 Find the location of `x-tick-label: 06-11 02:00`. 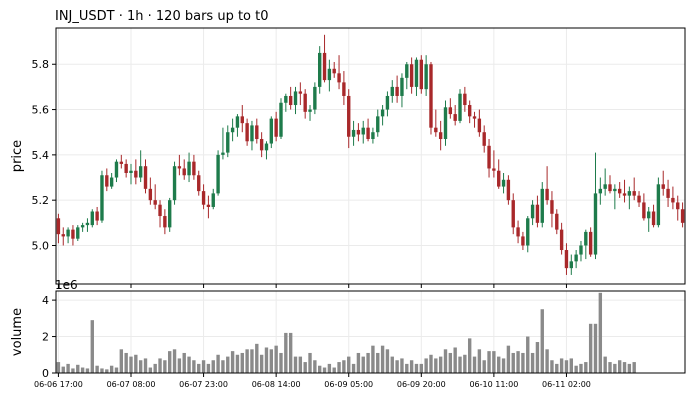

x-tick-label: 06-11 02:00 is located at coordinates (566, 384).